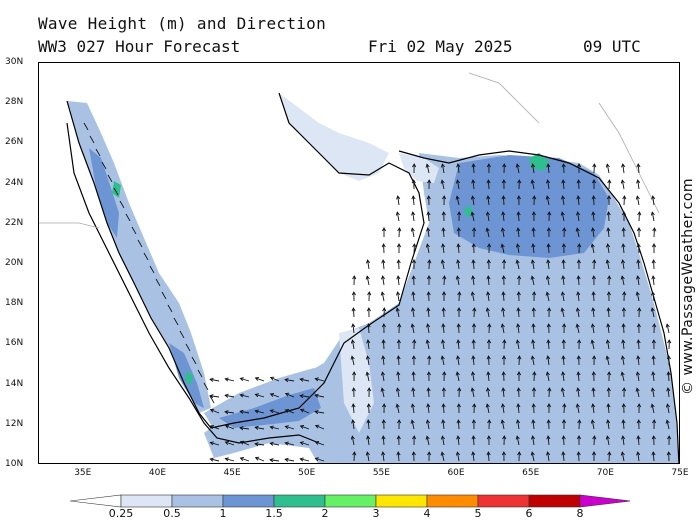 The height and width of the screenshot is (525, 700). What do you see at coordinates (189, 378) in the screenshot?
I see `red-sea-green-south` at bounding box center [189, 378].